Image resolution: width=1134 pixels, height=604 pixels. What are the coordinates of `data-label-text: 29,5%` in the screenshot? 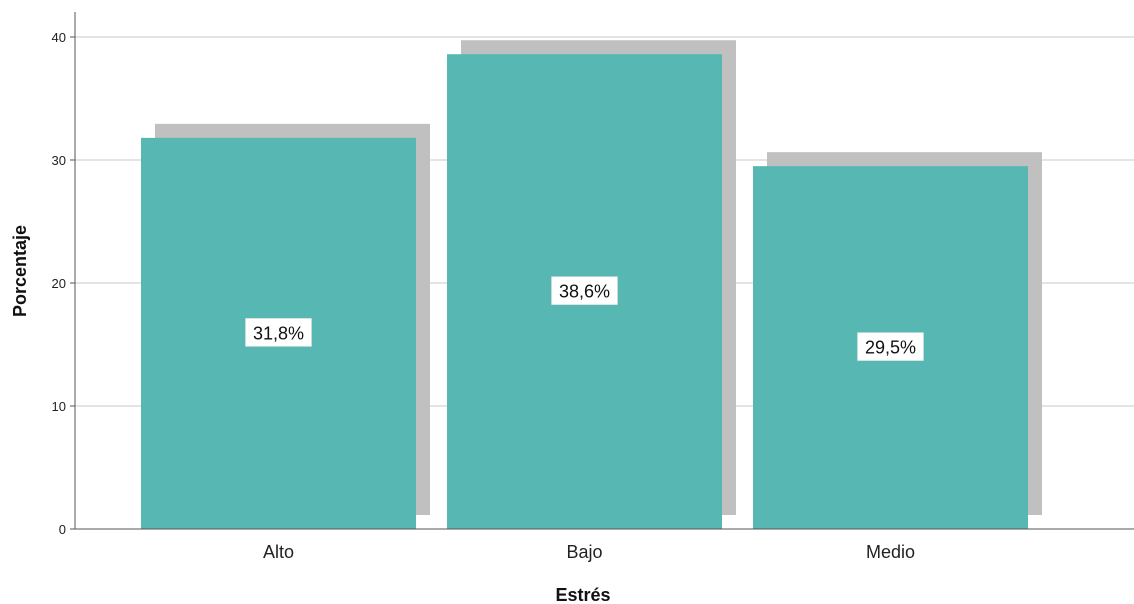 It's located at (890, 348).